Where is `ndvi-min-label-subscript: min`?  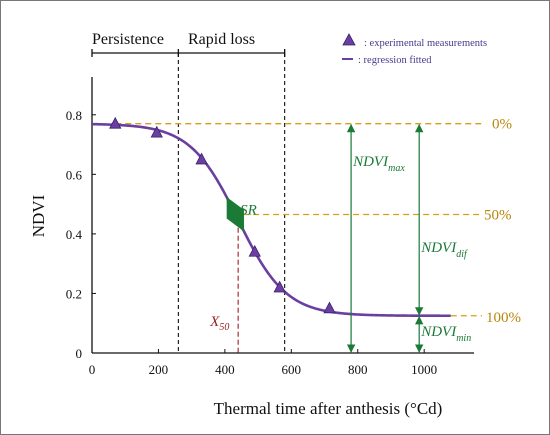
ndvi-min-label-subscript: min is located at coordinates (463, 338).